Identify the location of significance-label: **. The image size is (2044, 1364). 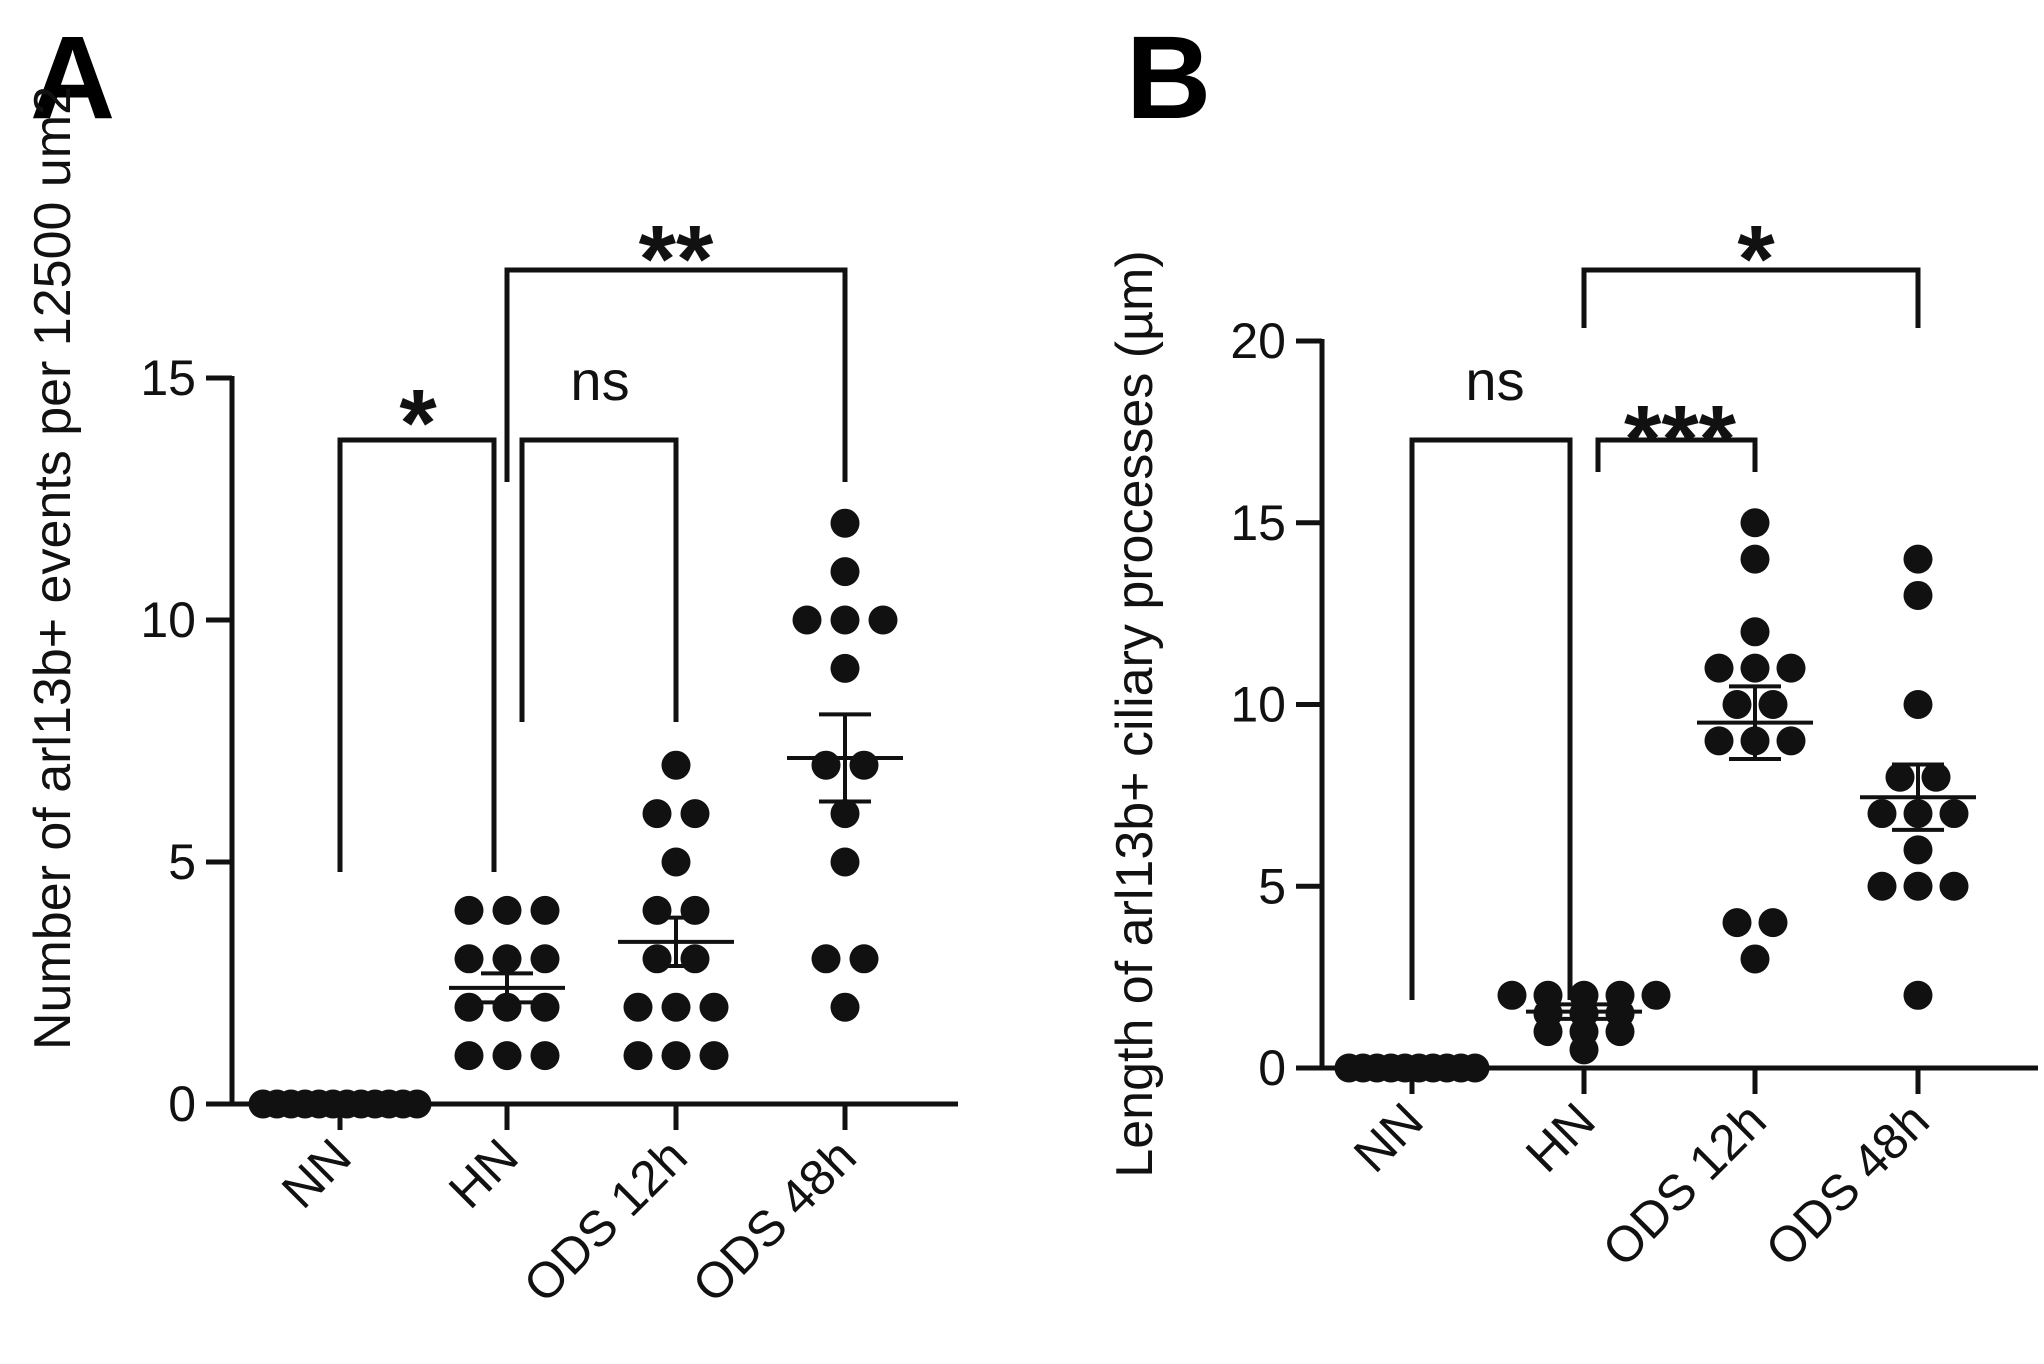
(676, 259).